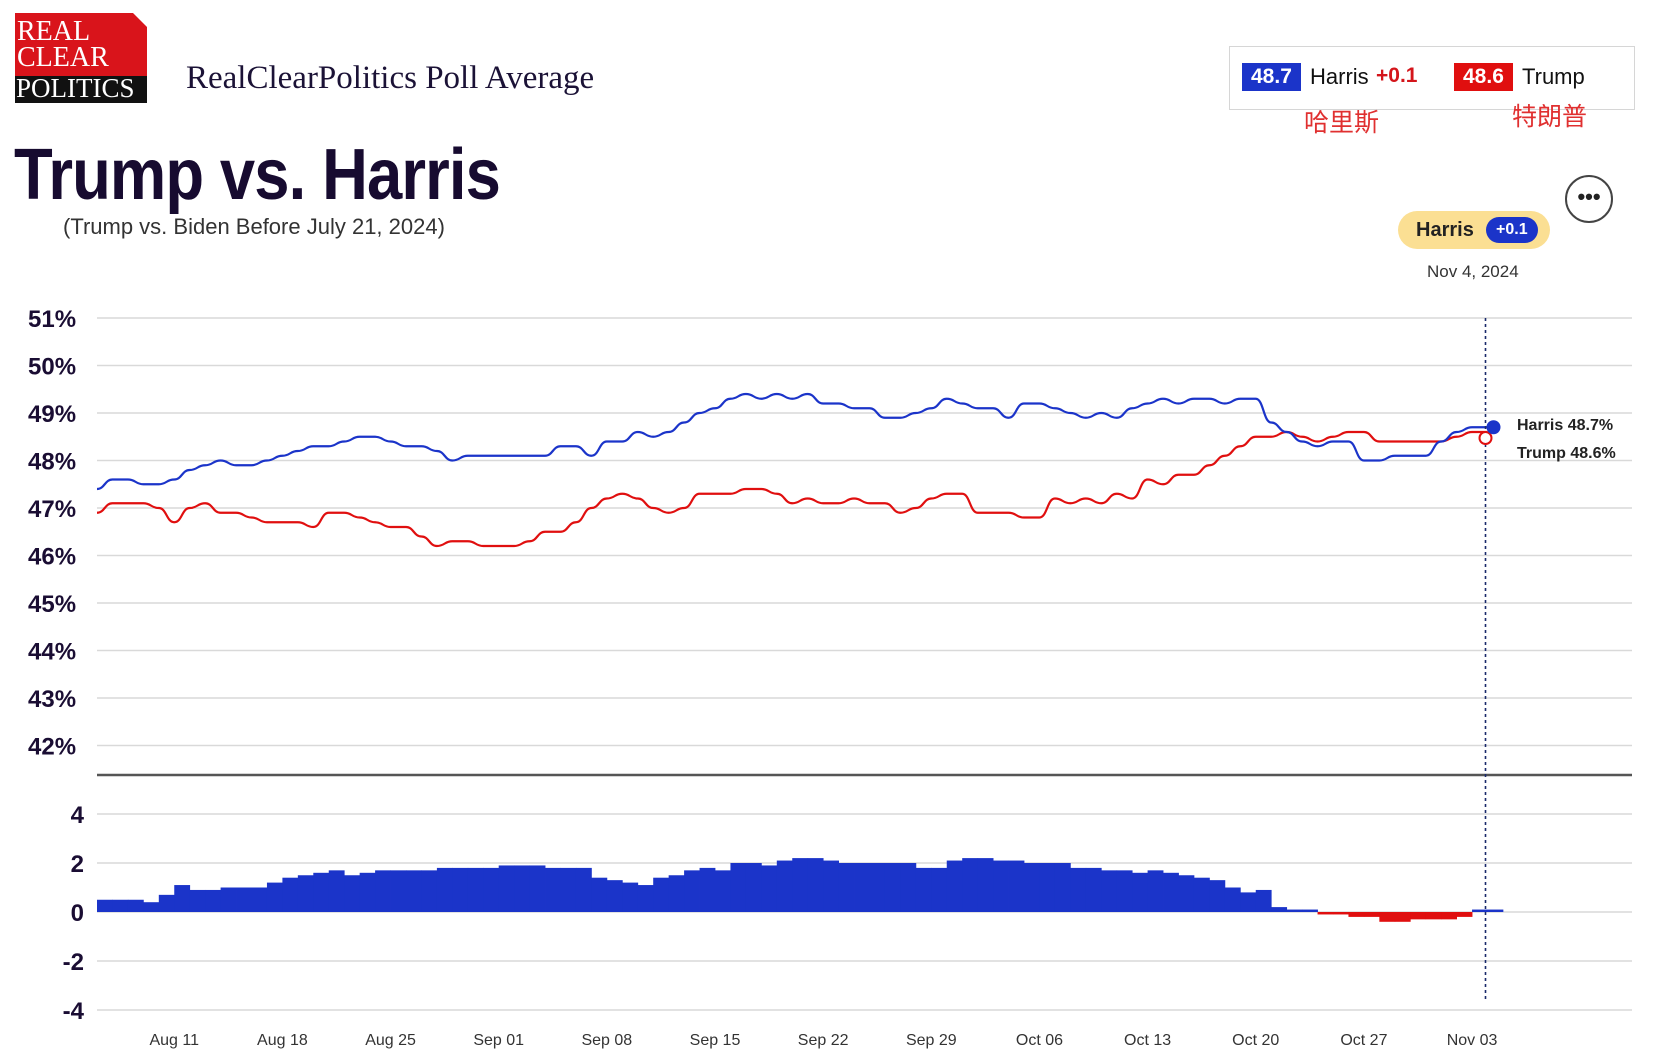 This screenshot has height=1060, width=1680. I want to click on x-tick-label: Oct 27, so click(1363, 1040).